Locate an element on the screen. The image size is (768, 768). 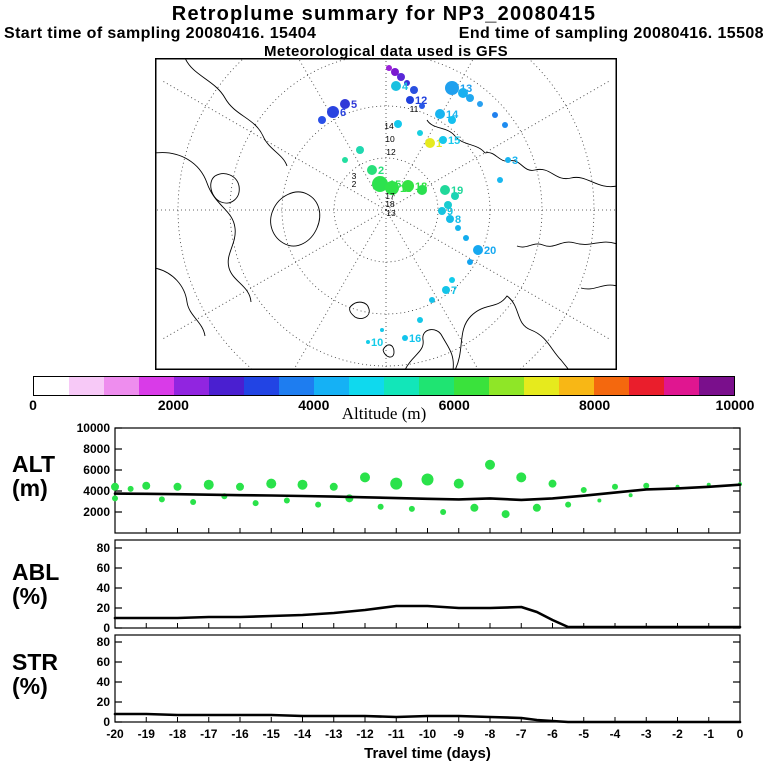
plume-day-label: 7 is located at coordinates (454, 291).